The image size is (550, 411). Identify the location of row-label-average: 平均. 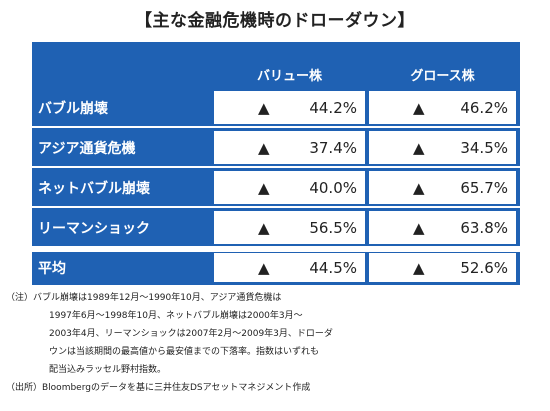
(52, 268).